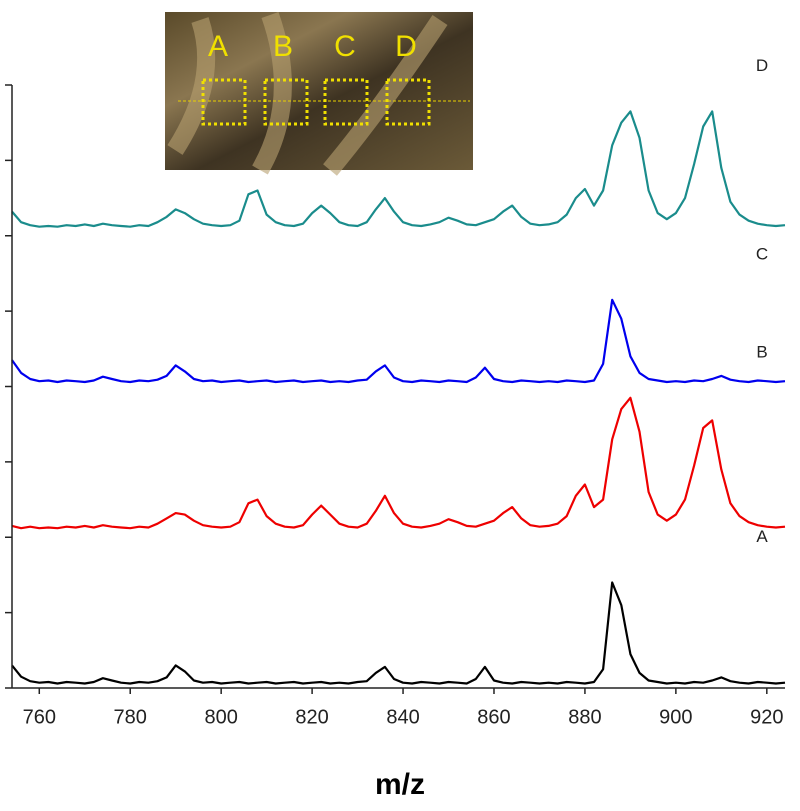 The image size is (800, 811). What do you see at coordinates (675, 717) in the screenshot?
I see `x-tick-label: 900` at bounding box center [675, 717].